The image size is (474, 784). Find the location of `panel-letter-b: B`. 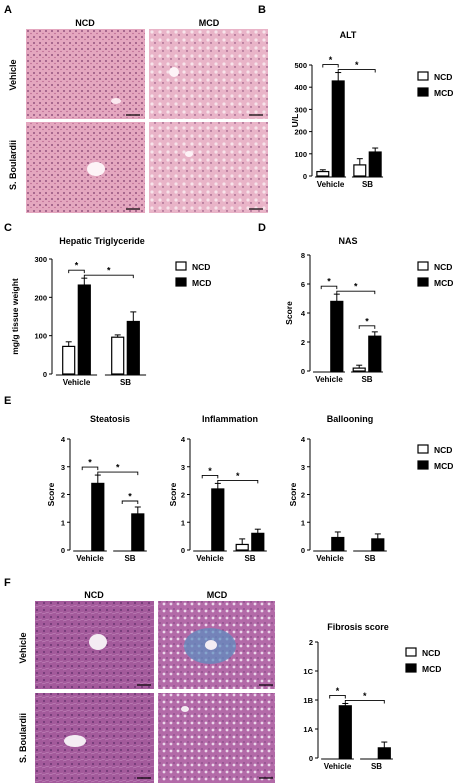

panel-letter-b: B is located at coordinates (262, 10).